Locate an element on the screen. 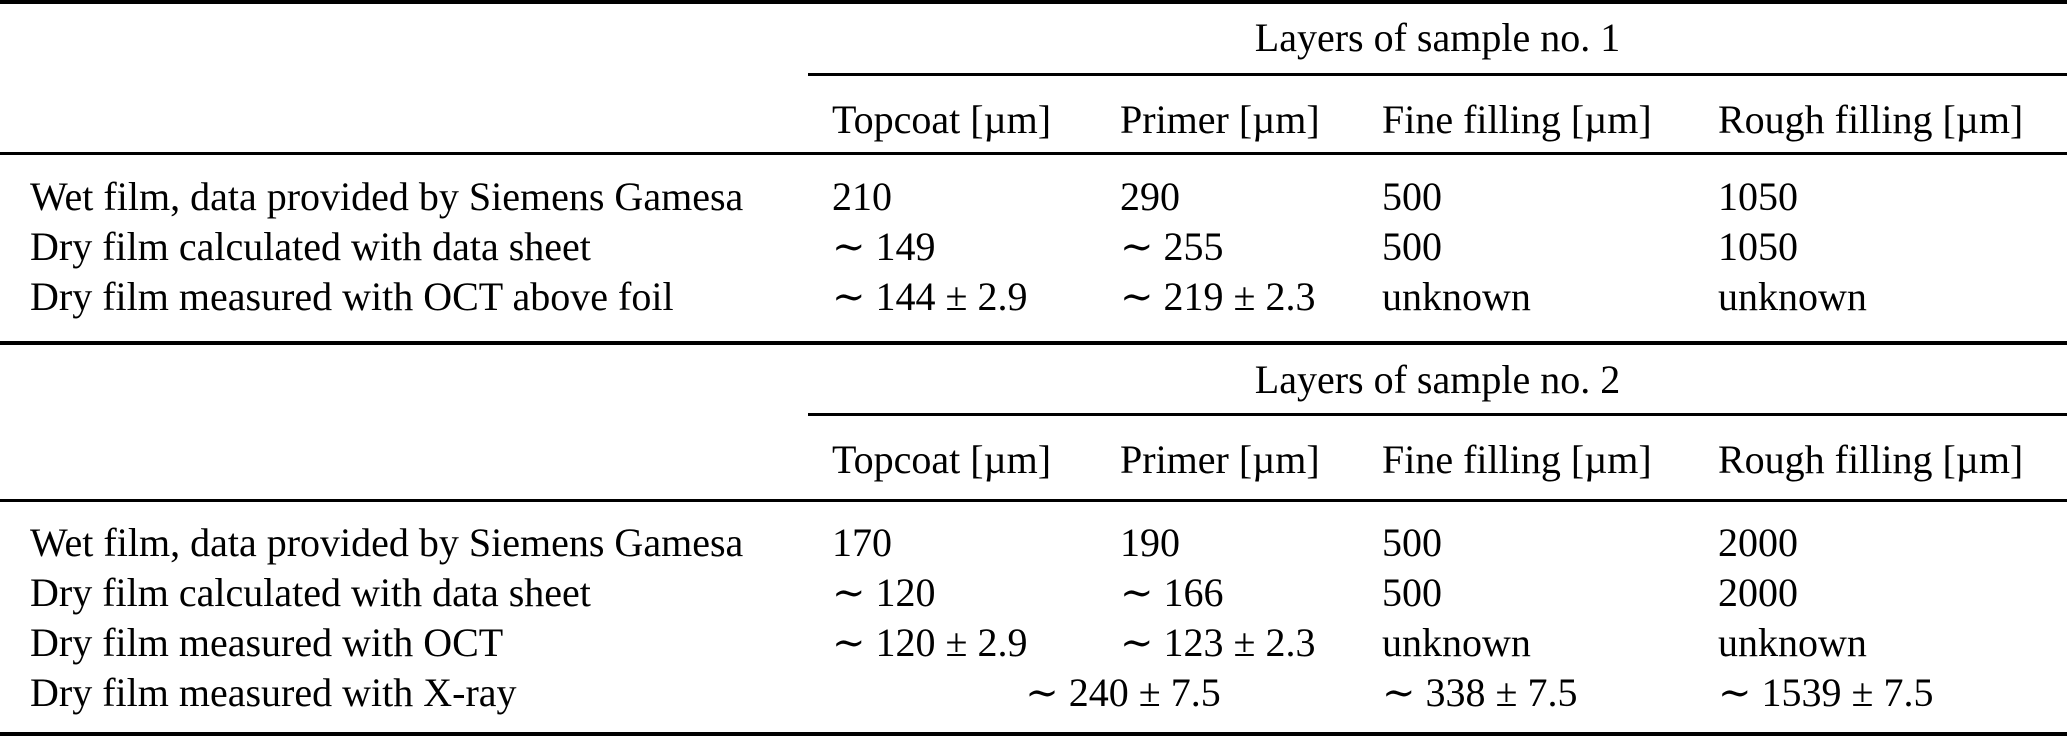 This screenshot has width=2067, height=739. cell-value: ∼ 219 ± 2.3 is located at coordinates (1227, 308).